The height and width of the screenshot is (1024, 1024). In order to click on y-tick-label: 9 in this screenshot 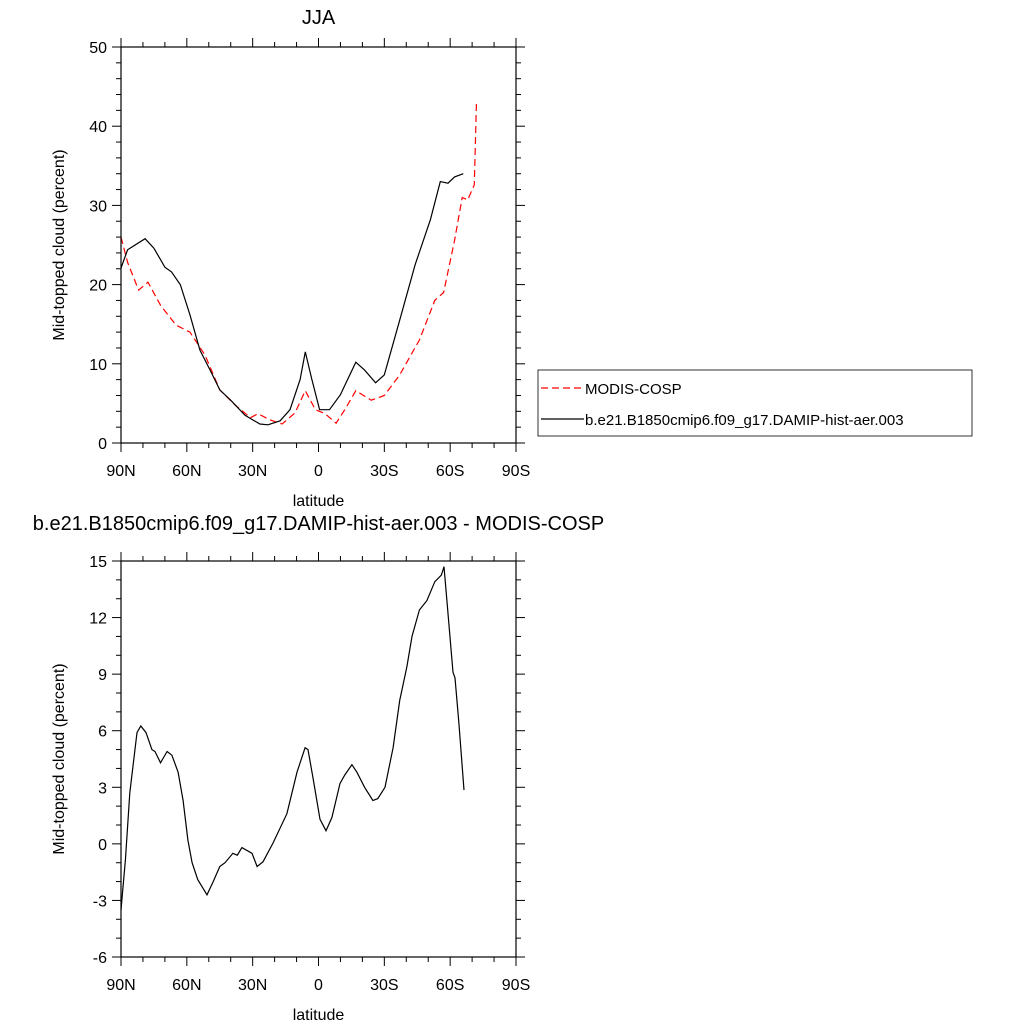, I will do `click(102, 675)`.